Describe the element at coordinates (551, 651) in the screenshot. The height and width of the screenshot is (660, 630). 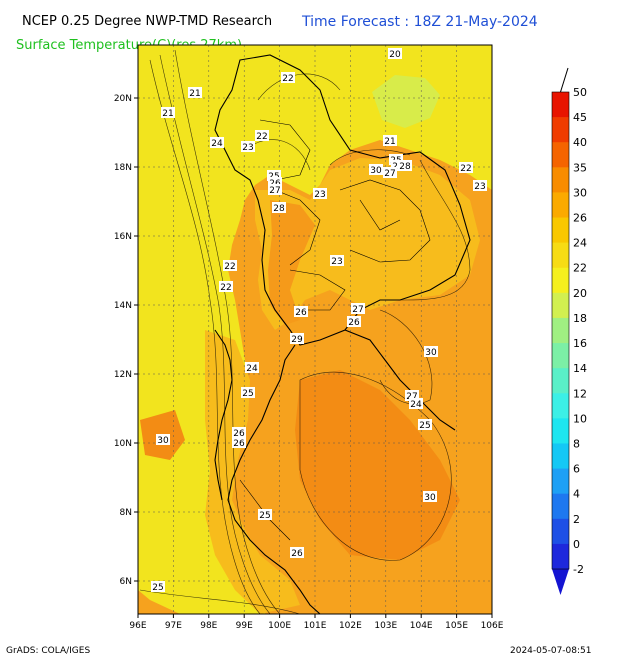
I see `timestamp-text: 2024-05-07-08:51` at that location.